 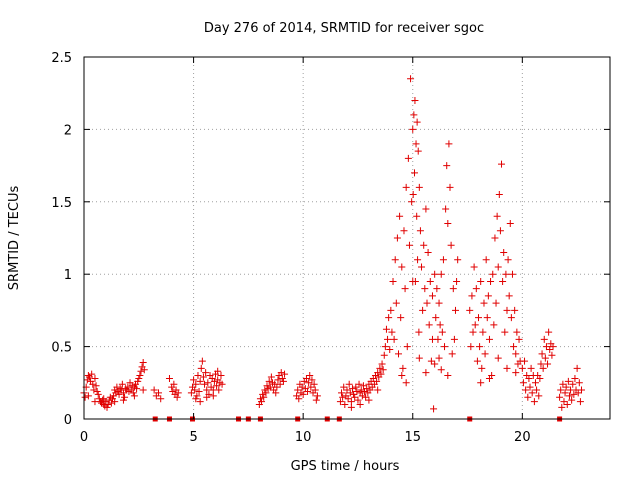 I want to click on x-tick-label: 10, so click(x=303, y=437).